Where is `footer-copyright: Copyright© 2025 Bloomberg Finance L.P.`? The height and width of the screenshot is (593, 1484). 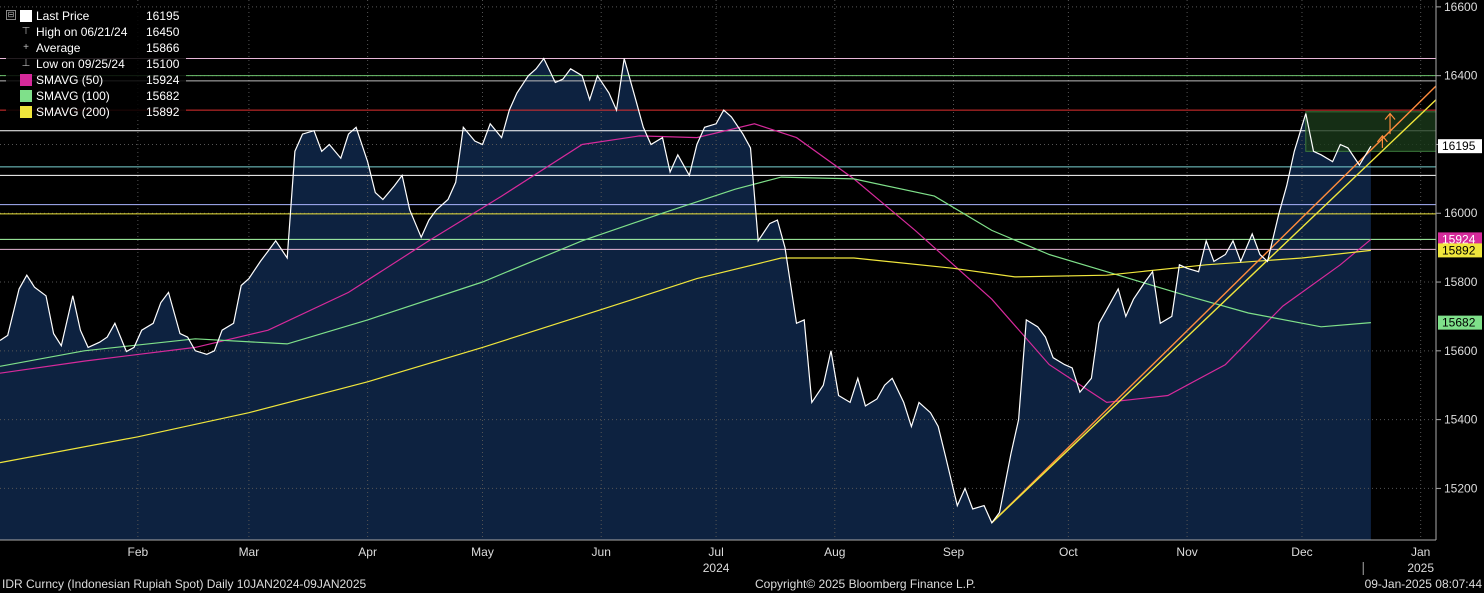
footer-copyright: Copyright© 2025 Bloomberg Finance L.P. is located at coordinates (865, 584).